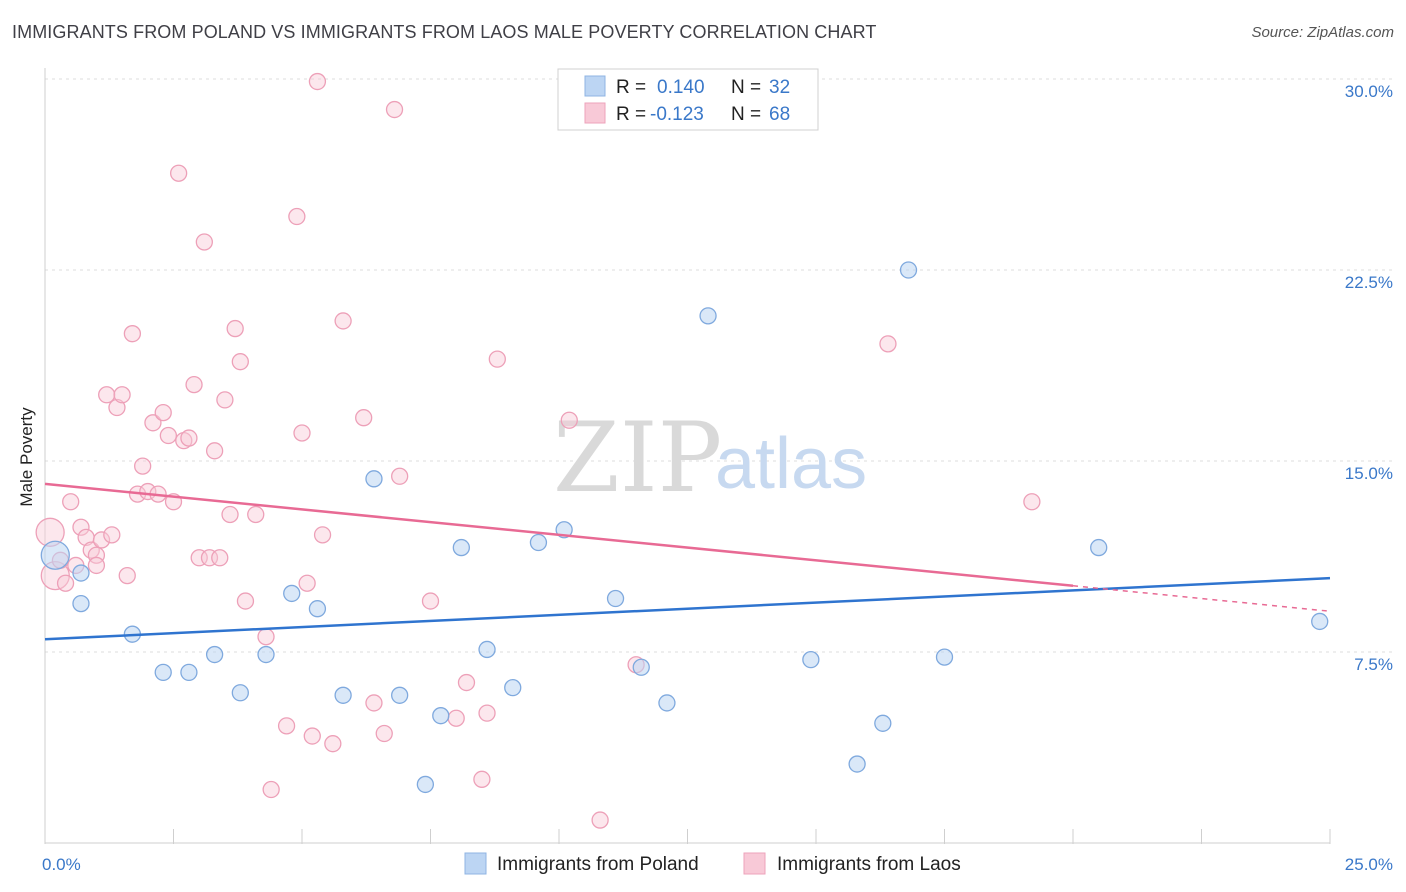 The image size is (1406, 892). I want to click on x-tick-label: 25.0%, so click(1369, 864).